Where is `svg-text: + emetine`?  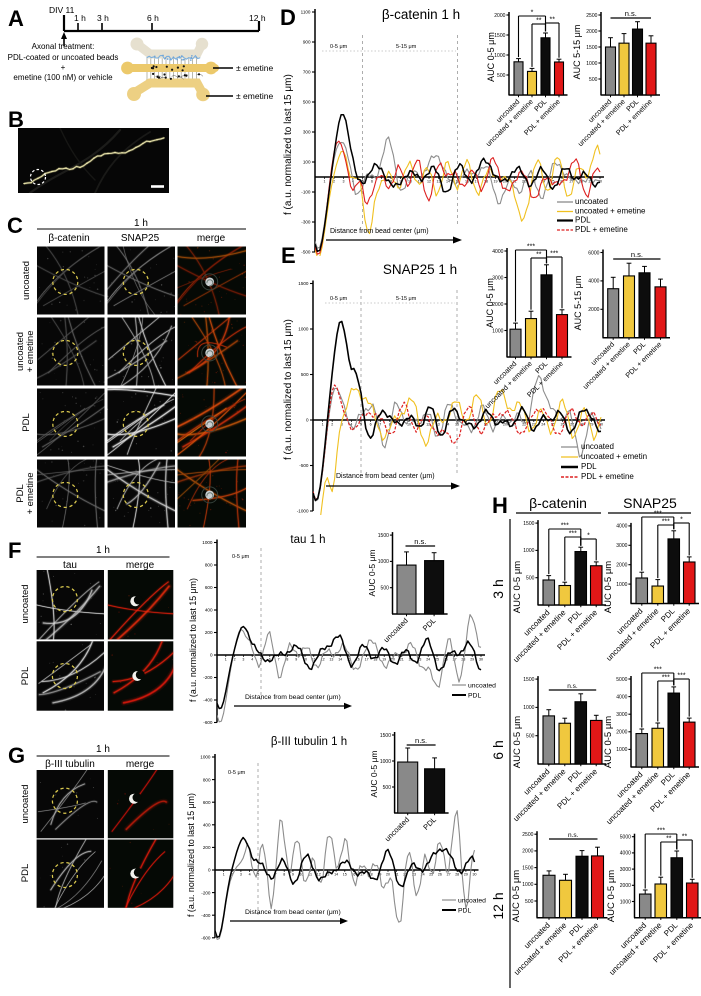
svg-text: + emetine is located at coordinates (30, 352).